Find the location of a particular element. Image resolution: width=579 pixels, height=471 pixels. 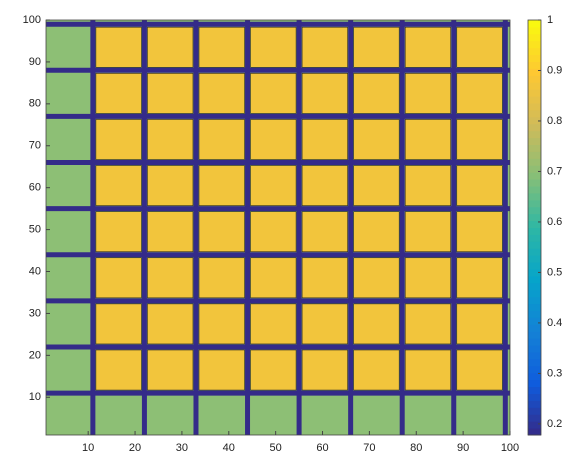

y-tick-label: 10 is located at coordinates (35, 397).